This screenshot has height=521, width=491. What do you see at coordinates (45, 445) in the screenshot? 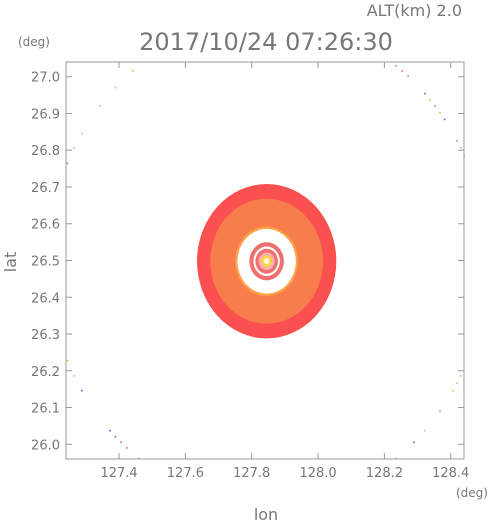
I see `y-tick-label: 26.0` at bounding box center [45, 445].